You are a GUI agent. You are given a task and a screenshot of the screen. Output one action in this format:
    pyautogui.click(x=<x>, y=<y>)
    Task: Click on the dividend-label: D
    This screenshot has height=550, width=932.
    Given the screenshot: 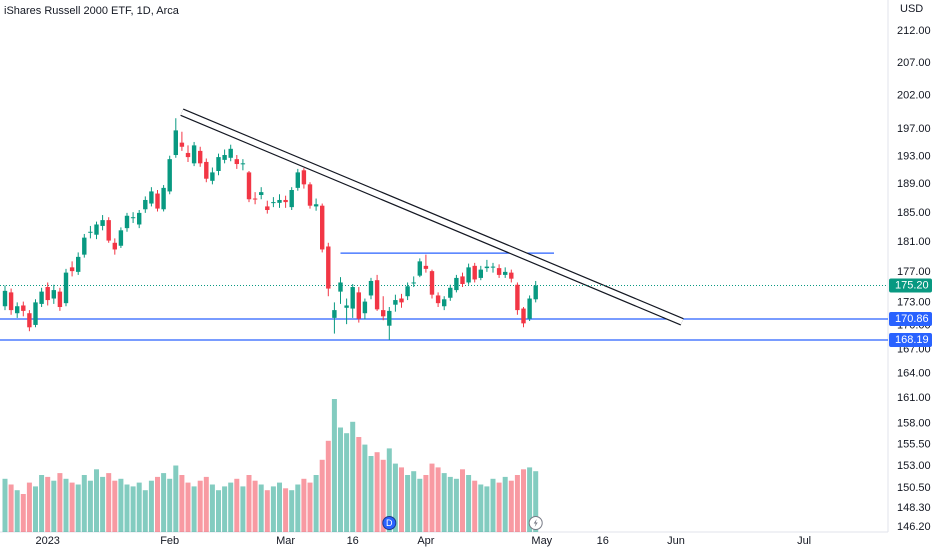 What is the action you would take?
    pyautogui.click(x=389, y=523)
    